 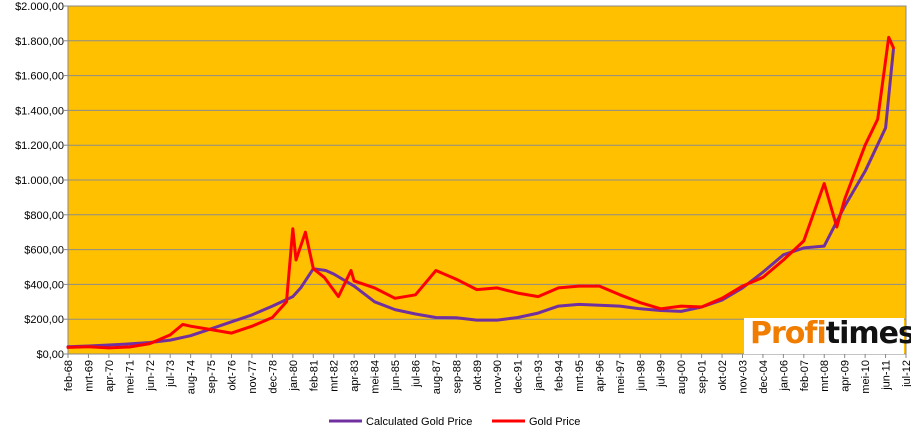 I want to click on x-tick-label: okt-76, so click(x=233, y=375).